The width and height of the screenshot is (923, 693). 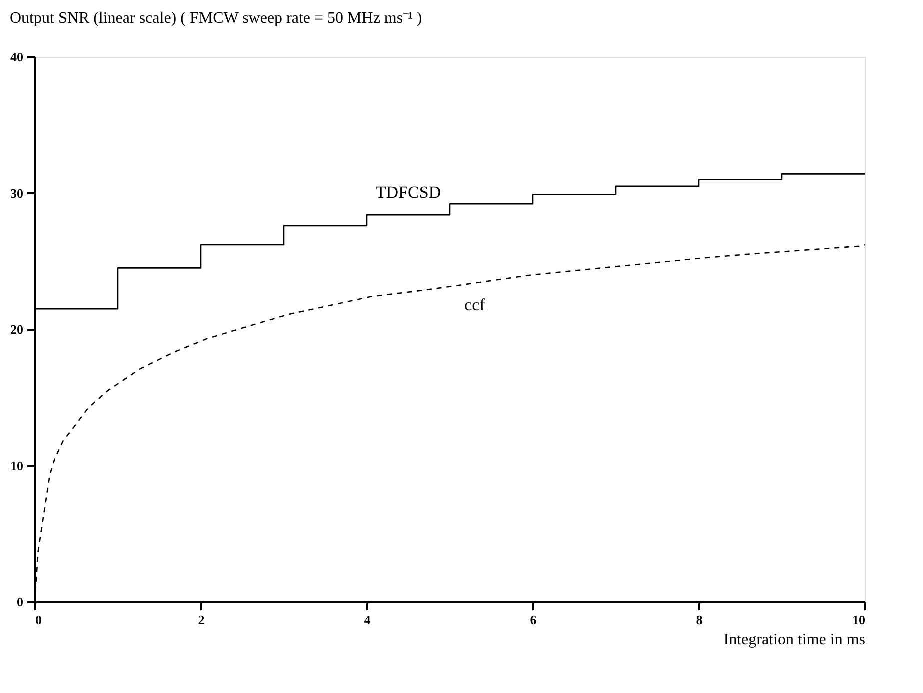 I want to click on y-tick-label: 0, so click(x=20, y=602).